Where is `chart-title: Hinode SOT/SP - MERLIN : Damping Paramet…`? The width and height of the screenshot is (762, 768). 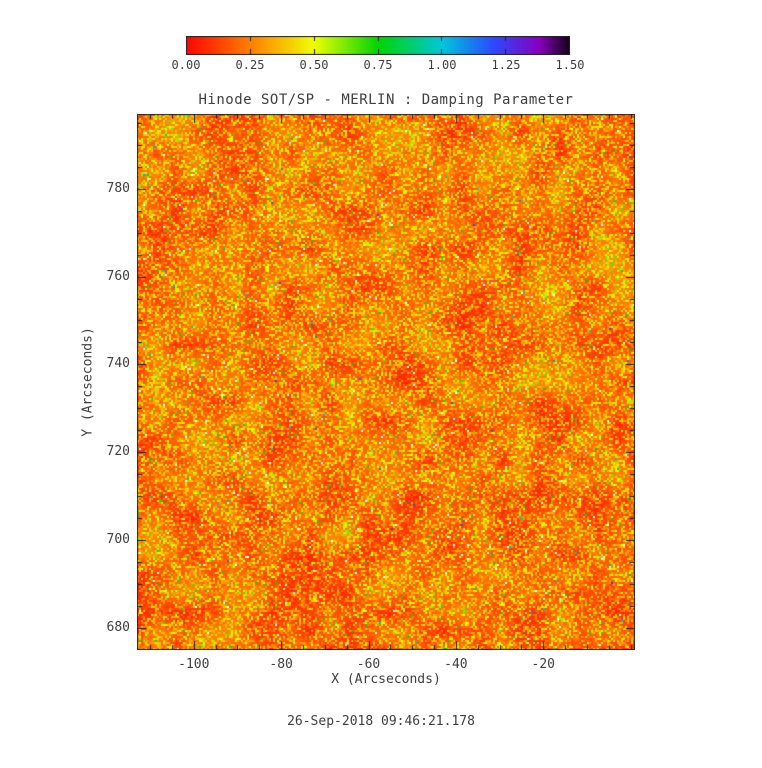
chart-title: Hinode SOT/SP - MERLIN : Damping Paramet… is located at coordinates (386, 100).